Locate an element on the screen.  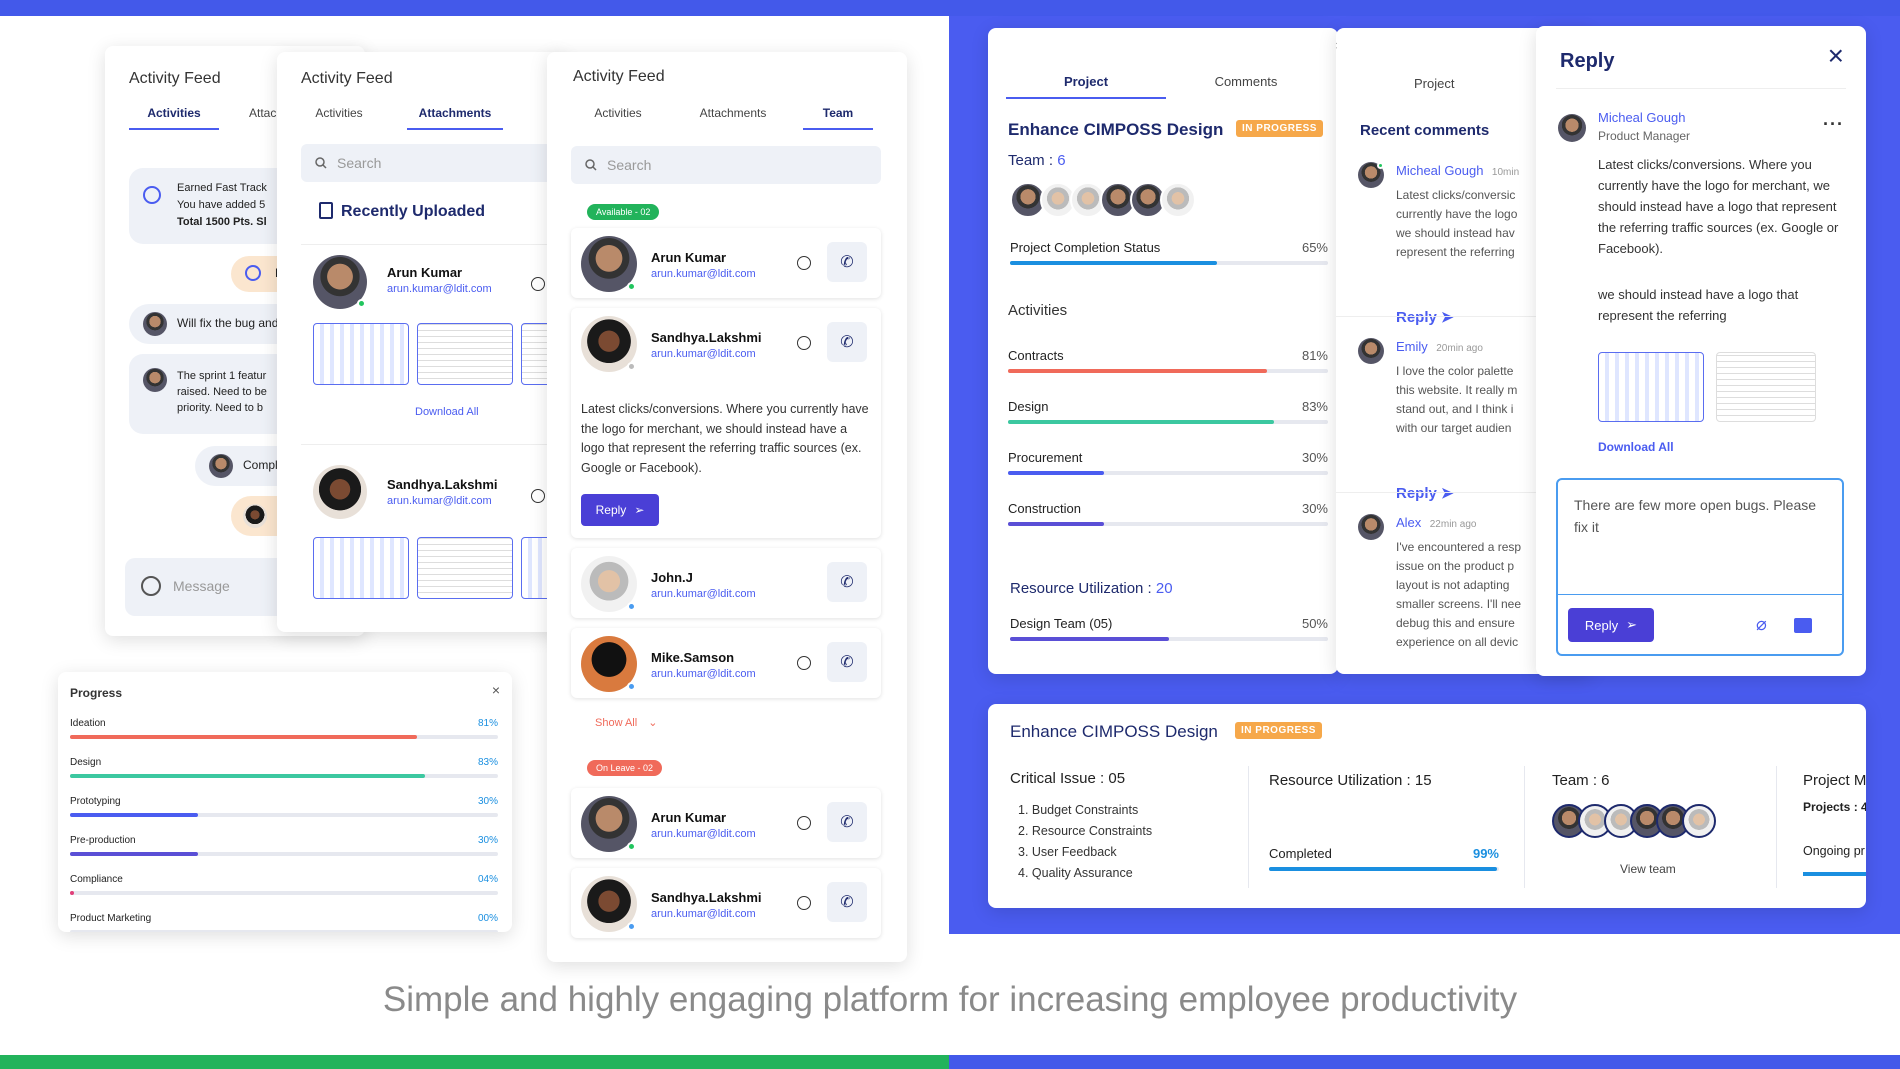
row-label: Design is located at coordinates (86, 762).